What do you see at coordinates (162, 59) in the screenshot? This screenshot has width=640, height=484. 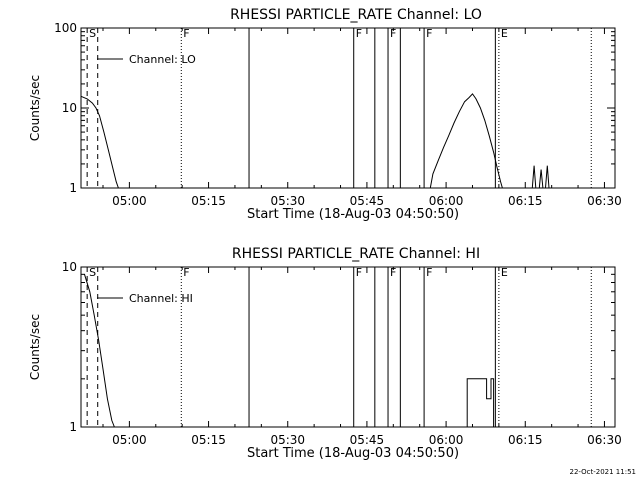 I see `legend-label: Channel: LO` at bounding box center [162, 59].